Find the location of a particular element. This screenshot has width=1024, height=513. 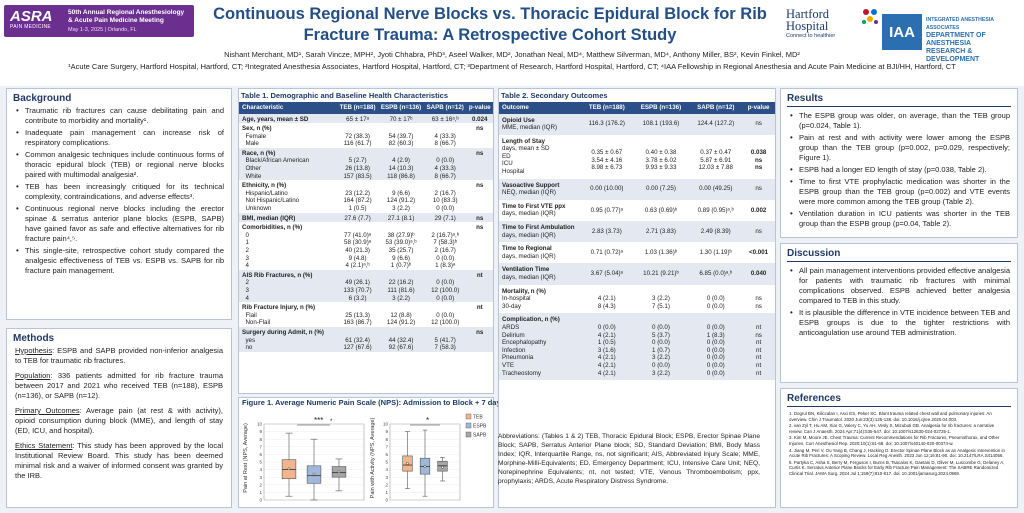

table2-outcome-cell: Time to Regional days, median (IQR) is located at coordinates (540, 252).